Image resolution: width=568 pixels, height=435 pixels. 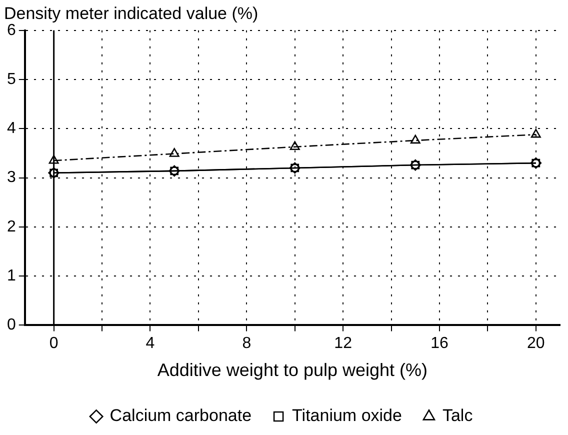 What do you see at coordinates (292, 370) in the screenshot?
I see `x-axis-title: Additive weight to pulp weight (%)` at bounding box center [292, 370].